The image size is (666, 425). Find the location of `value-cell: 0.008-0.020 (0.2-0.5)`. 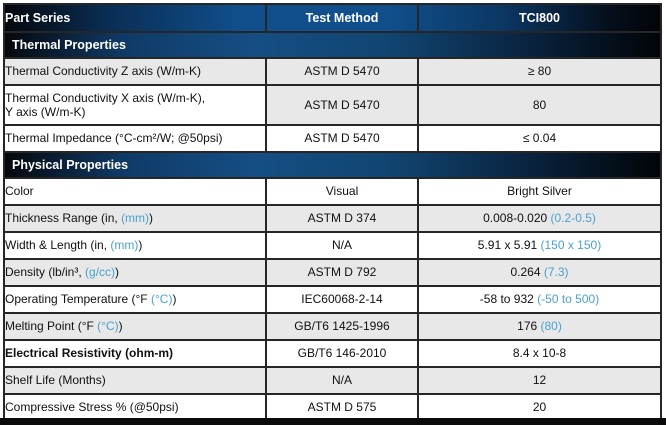

value-cell: 0.008-0.020 (0.2-0.5) is located at coordinates (539, 218).